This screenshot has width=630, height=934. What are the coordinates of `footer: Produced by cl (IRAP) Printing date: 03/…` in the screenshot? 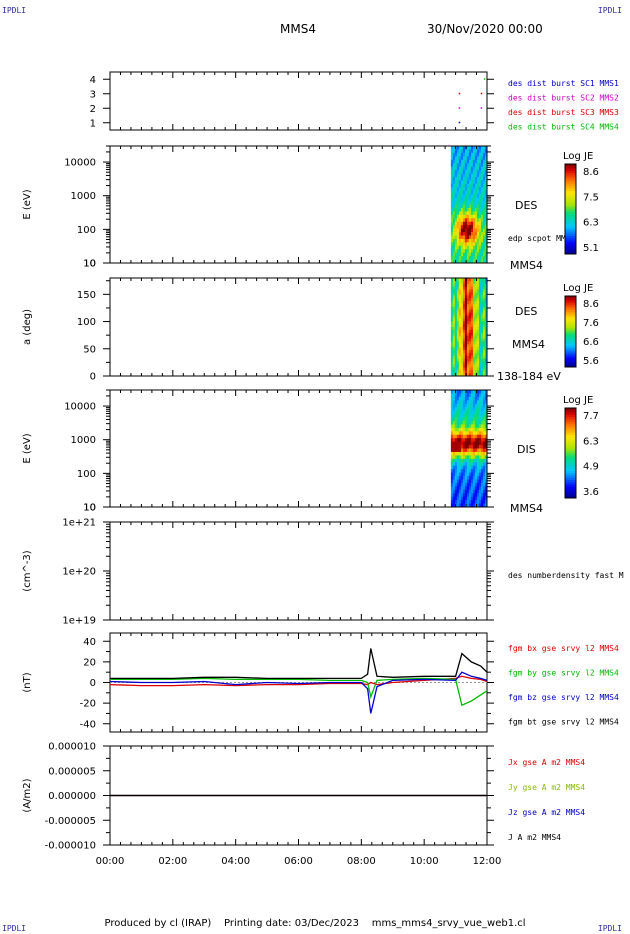 It's located at (315, 923).